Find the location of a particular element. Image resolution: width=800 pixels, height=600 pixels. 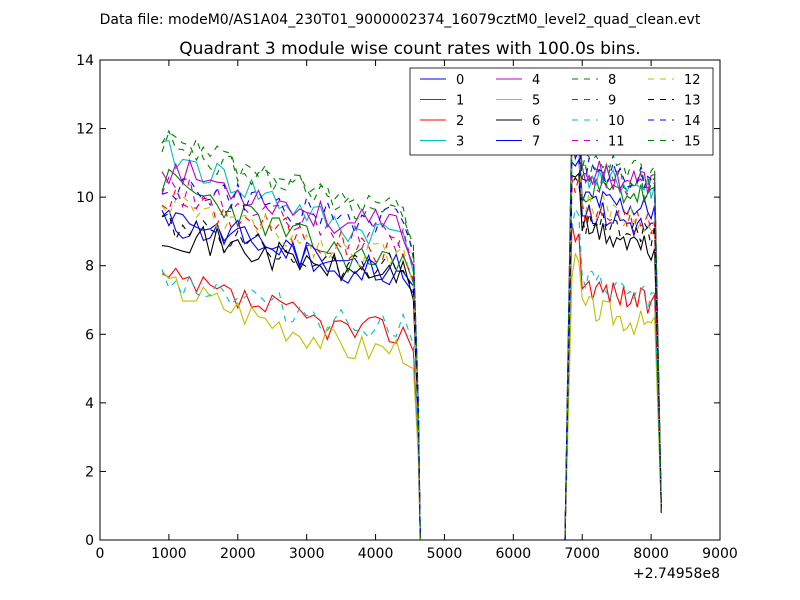

x-tick-label: 2000 is located at coordinates (238, 554).